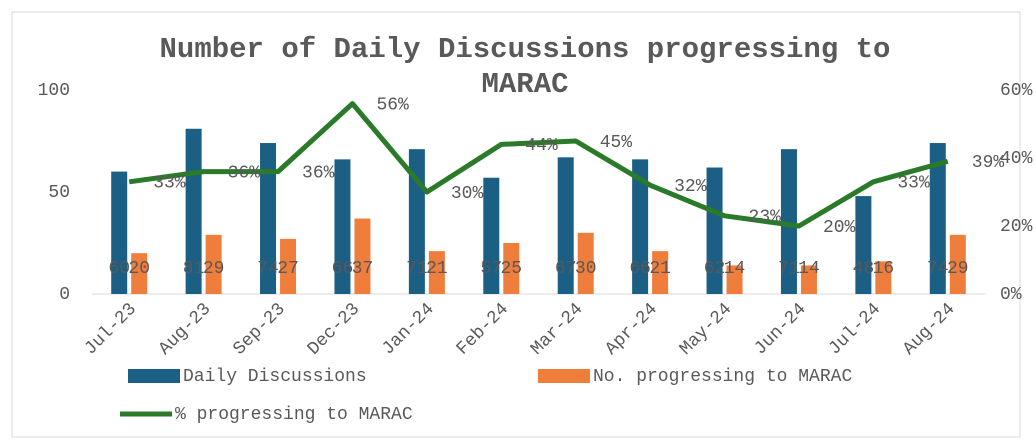 The height and width of the screenshot is (444, 1036). Describe the element at coordinates (139, 269) in the screenshot. I see `bar-value-label: 20` at that location.